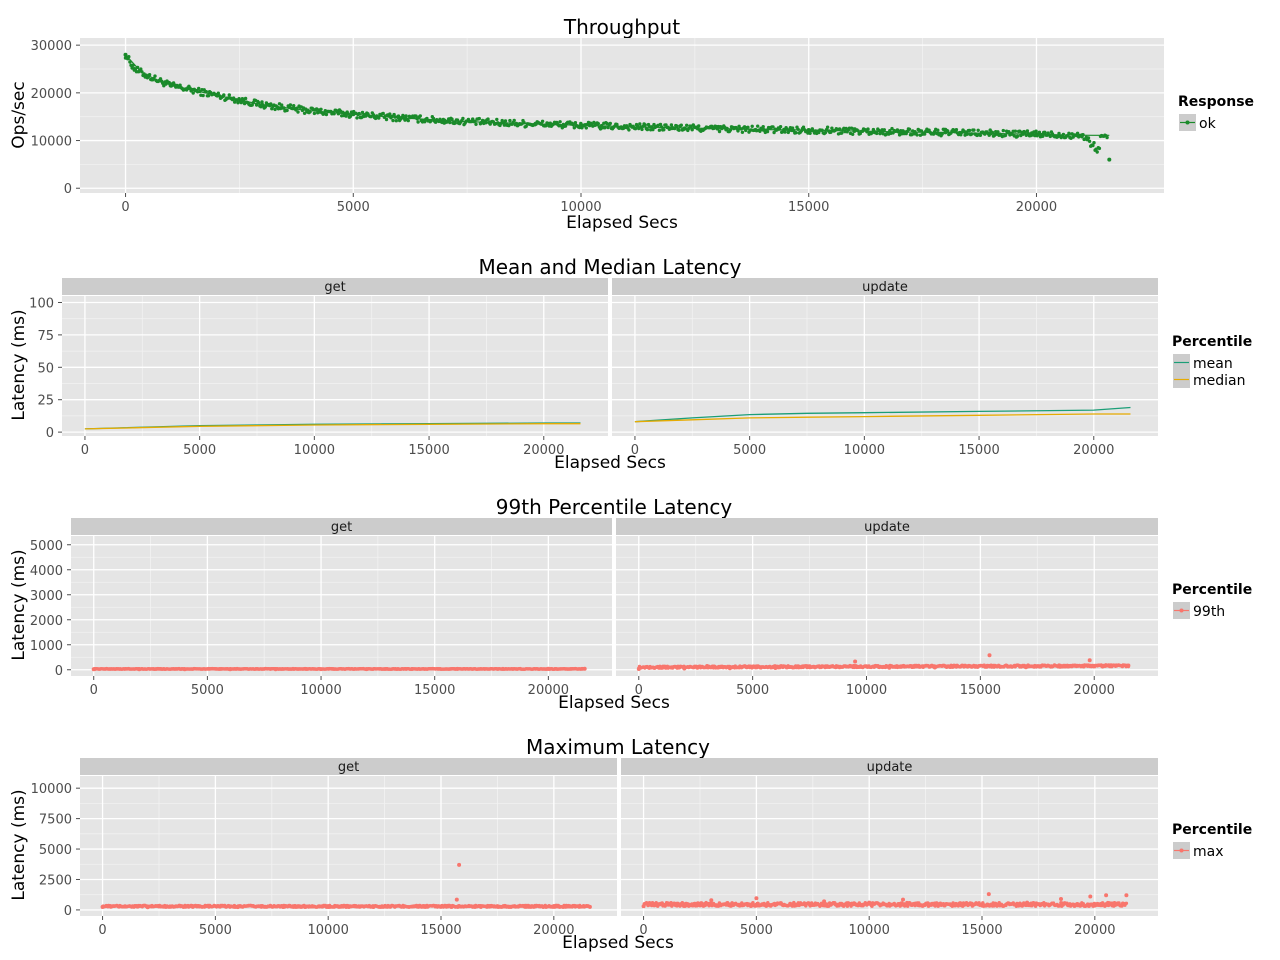 The height and width of the screenshot is (960, 1280). I want to click on mean-median-panel-update, so click(885, 366).